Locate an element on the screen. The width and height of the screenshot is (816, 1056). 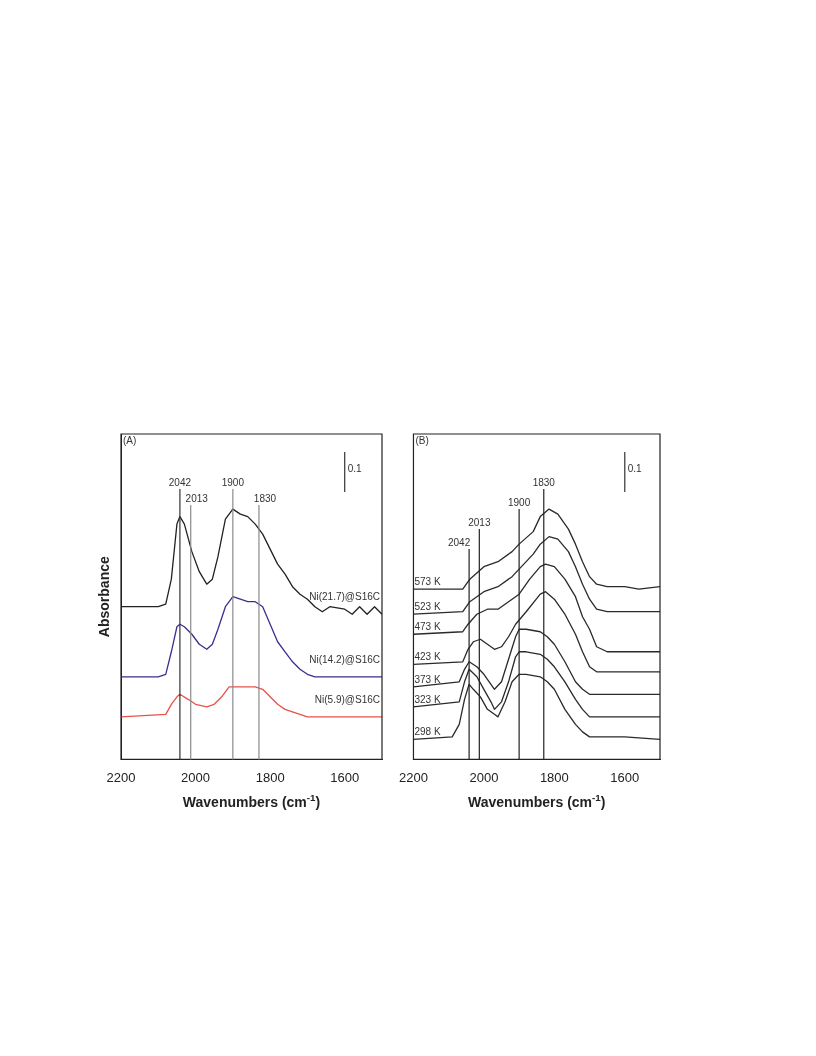
series-label: 298 K is located at coordinates (427, 732).